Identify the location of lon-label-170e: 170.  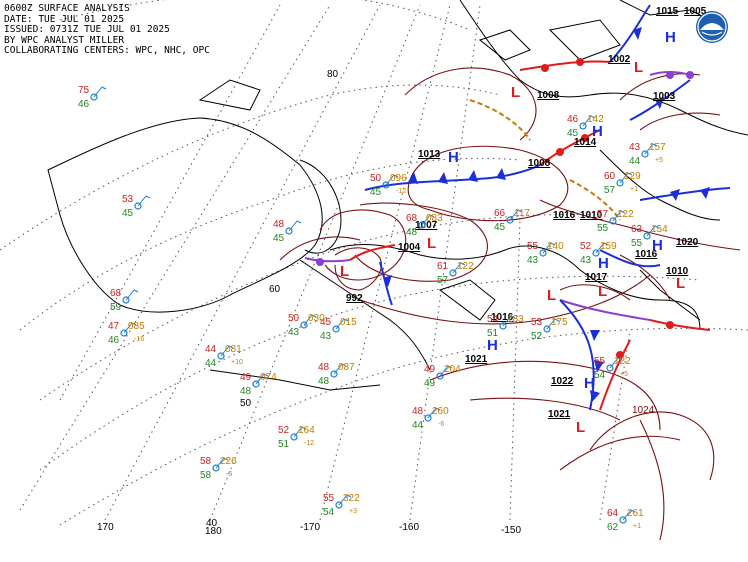
(105, 527).